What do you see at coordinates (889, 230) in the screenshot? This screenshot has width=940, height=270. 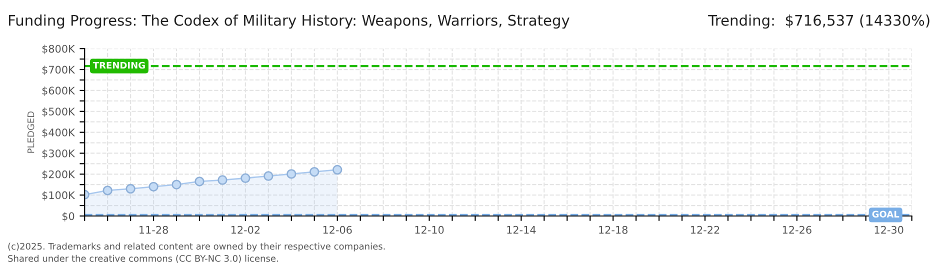 I see `x-tick-label: 12-30` at bounding box center [889, 230].